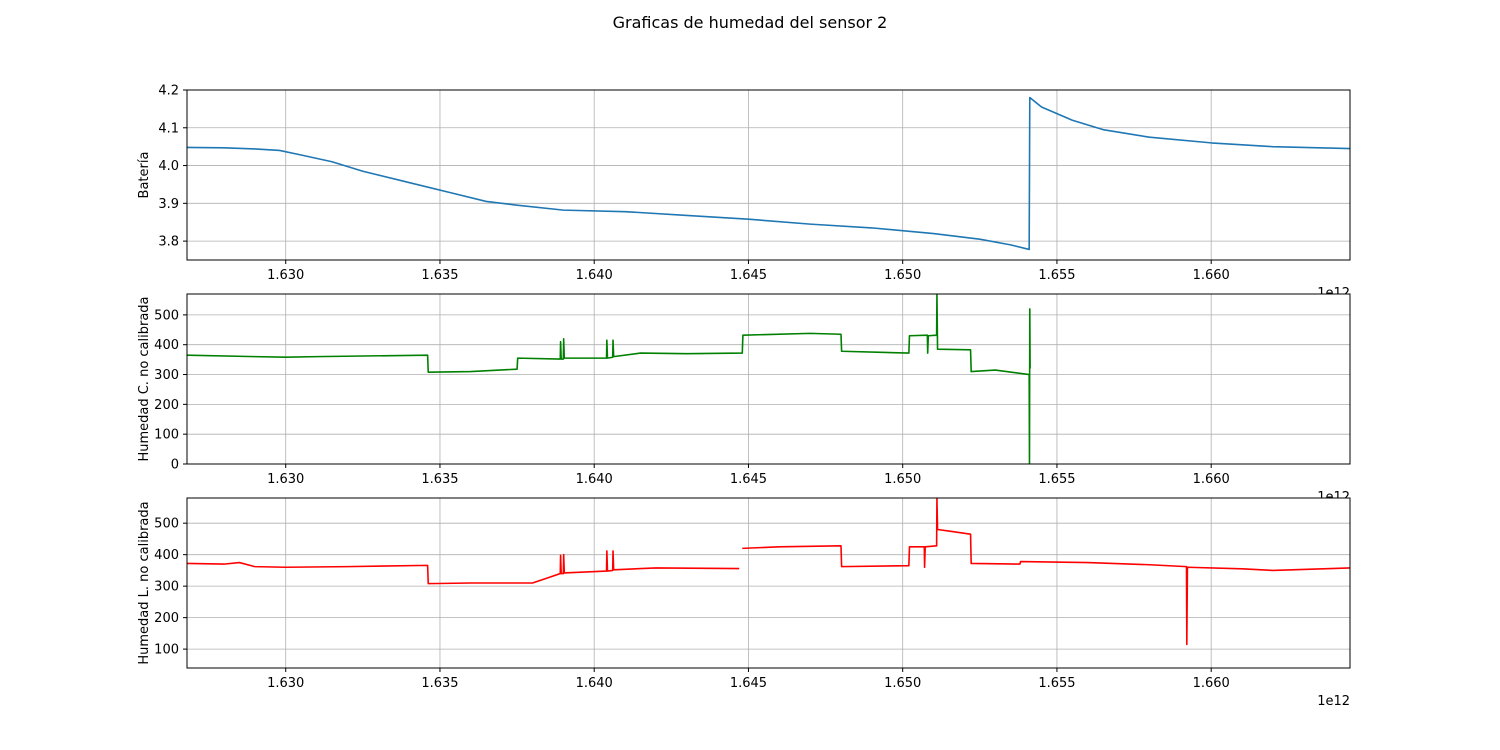  I want to click on y-axis-label: Humedad L. no calibrada, so click(144, 582).